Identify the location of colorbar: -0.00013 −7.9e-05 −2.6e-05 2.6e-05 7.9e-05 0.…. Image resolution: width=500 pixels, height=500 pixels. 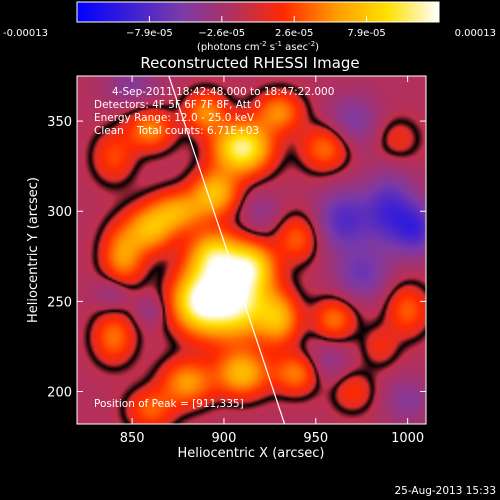
(249, 27).